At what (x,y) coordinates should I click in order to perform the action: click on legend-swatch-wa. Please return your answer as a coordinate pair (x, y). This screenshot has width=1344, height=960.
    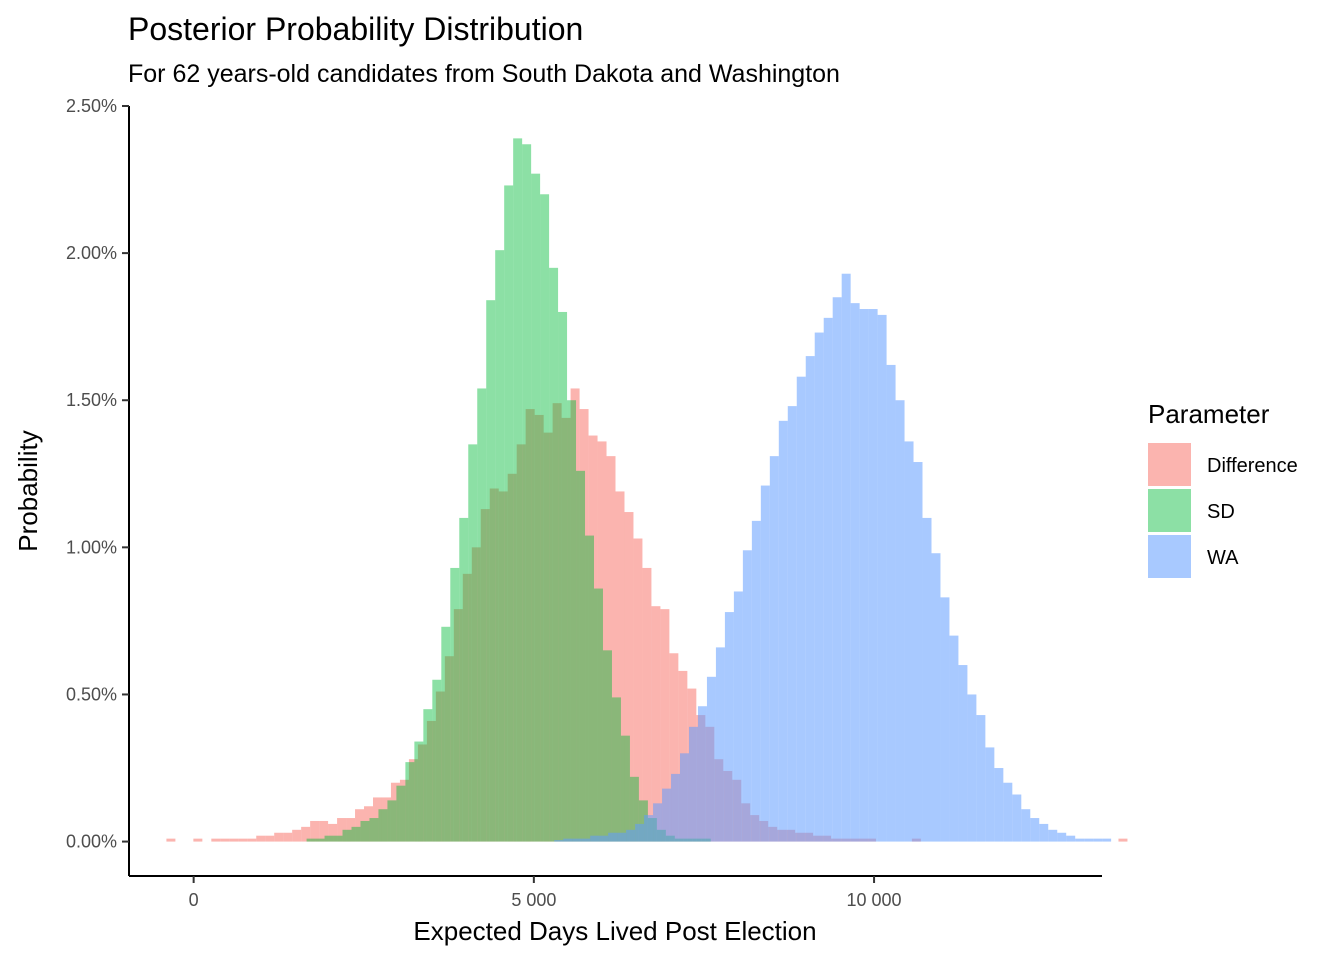
    Looking at the image, I should click on (1169, 556).